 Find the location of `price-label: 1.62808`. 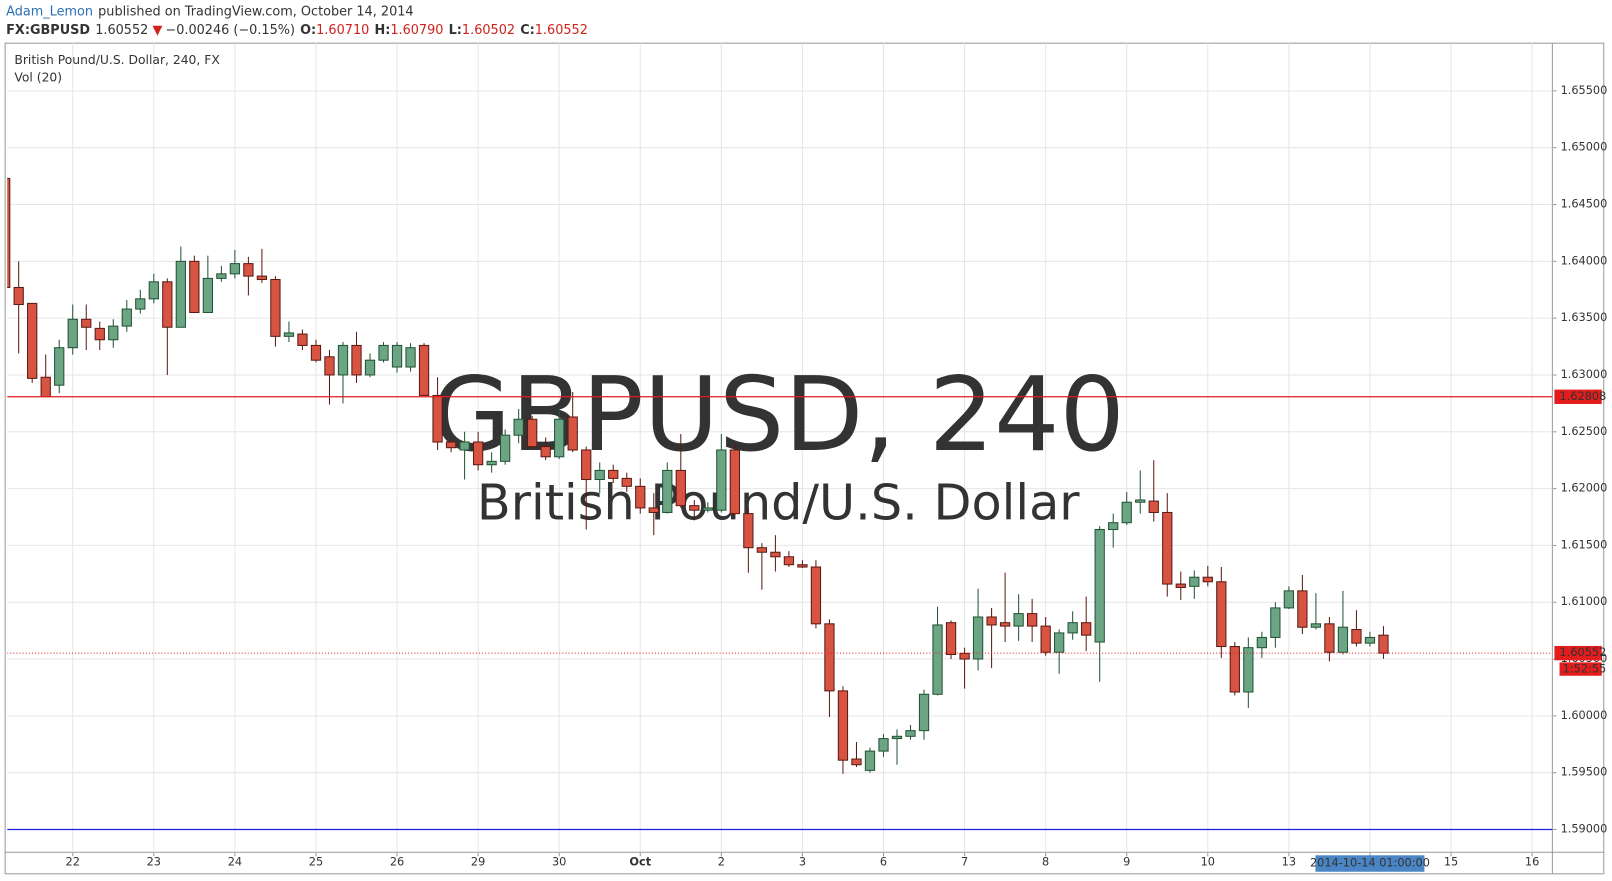

price-label: 1.62808 is located at coordinates (1583, 396).